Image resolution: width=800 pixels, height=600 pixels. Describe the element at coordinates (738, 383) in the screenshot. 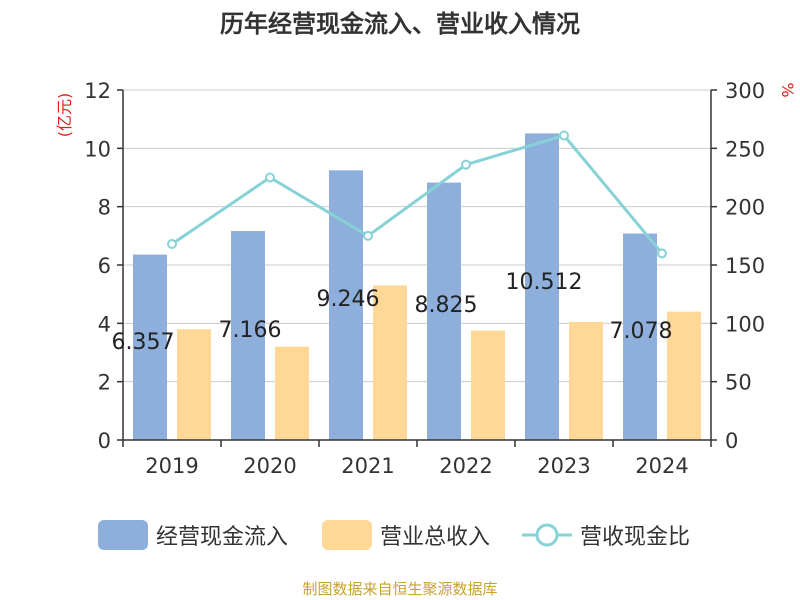

I see `y-right-tick-label: 50` at that location.